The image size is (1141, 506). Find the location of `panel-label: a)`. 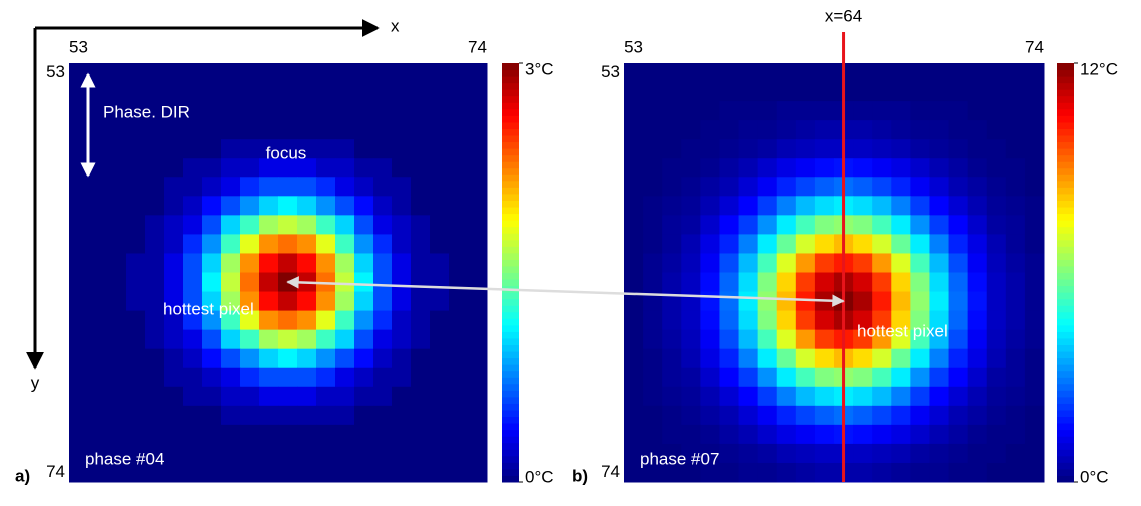

panel-label: a) is located at coordinates (22, 475).